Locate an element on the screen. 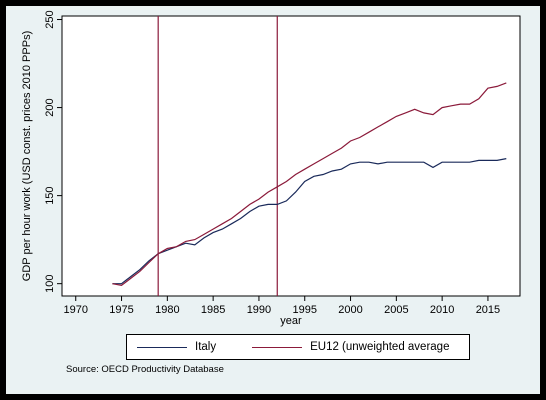  y-tick-label: 100 is located at coordinates (50, 283).